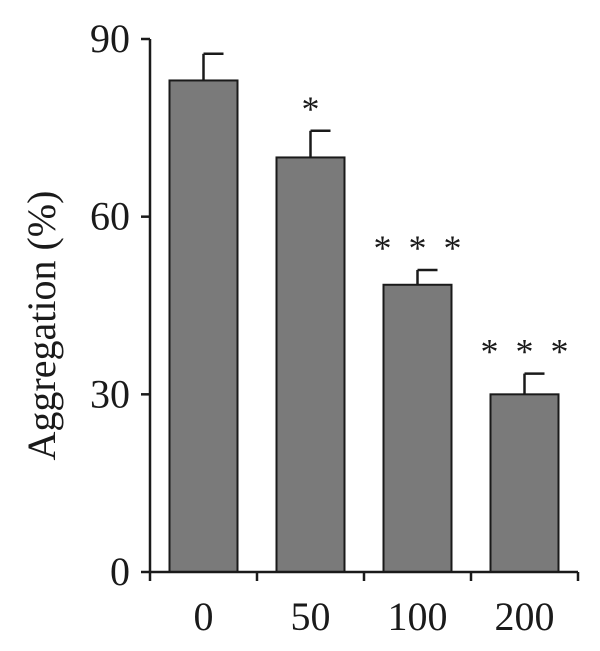 The image size is (600, 651). I want to click on y-axis-ticks: 0 30 60 90, so click(120, 305).